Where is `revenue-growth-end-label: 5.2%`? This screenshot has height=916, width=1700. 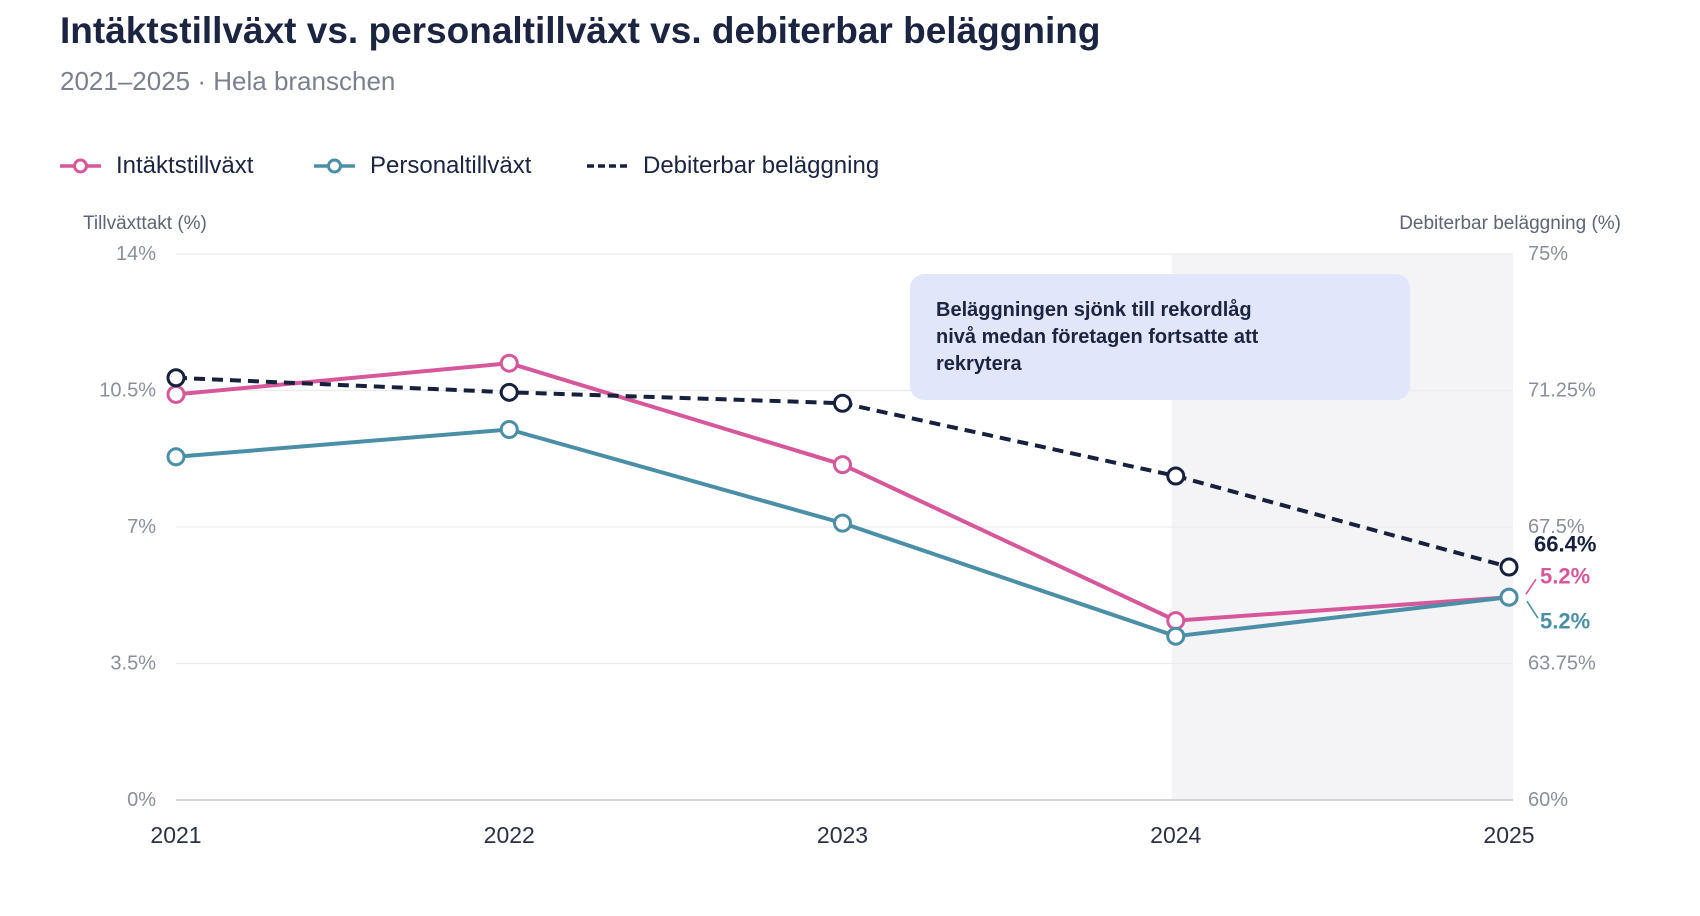
revenue-growth-end-label: 5.2% is located at coordinates (1565, 576).